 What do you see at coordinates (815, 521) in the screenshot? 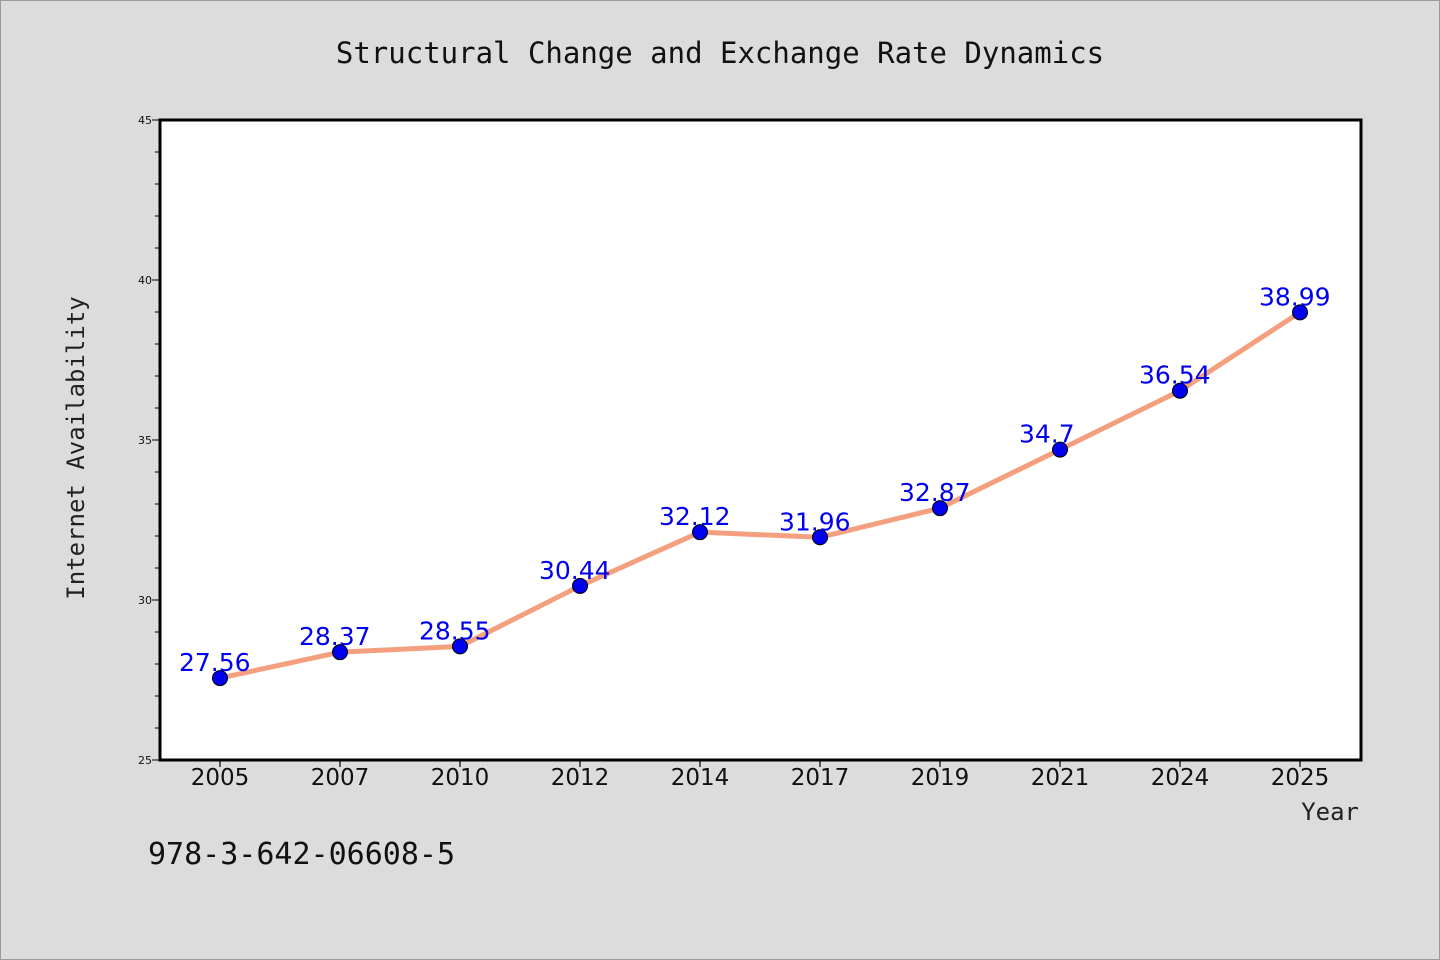
I see `data-label: 31.96` at bounding box center [815, 521].